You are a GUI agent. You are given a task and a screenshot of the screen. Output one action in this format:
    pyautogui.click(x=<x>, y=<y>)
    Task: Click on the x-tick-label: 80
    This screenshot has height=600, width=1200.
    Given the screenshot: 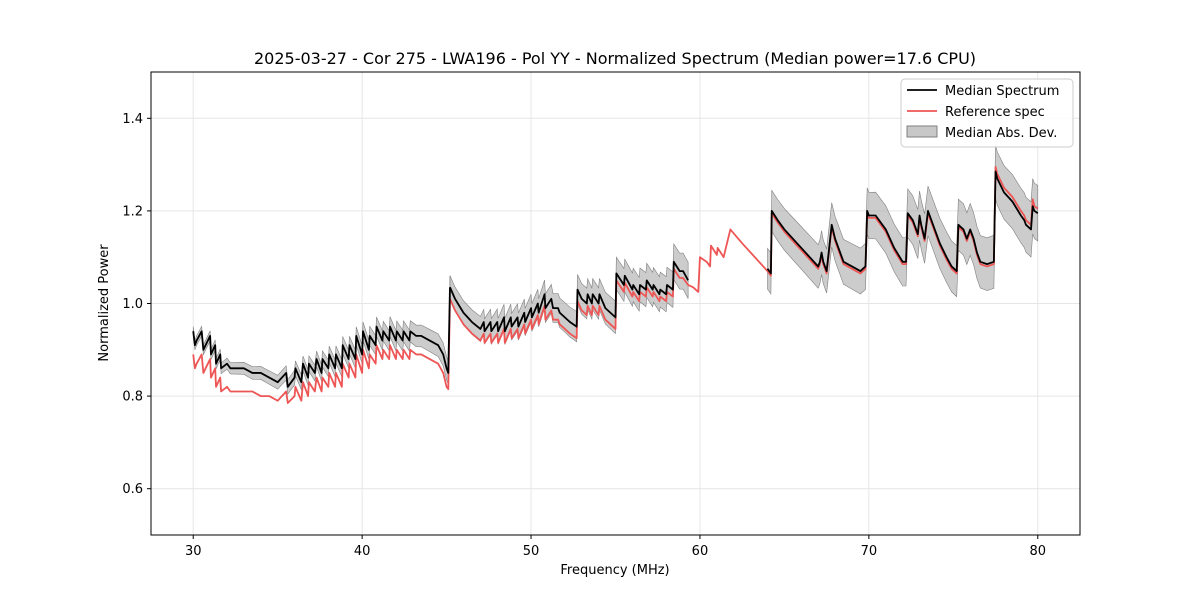 What is the action you would take?
    pyautogui.click(x=1037, y=551)
    